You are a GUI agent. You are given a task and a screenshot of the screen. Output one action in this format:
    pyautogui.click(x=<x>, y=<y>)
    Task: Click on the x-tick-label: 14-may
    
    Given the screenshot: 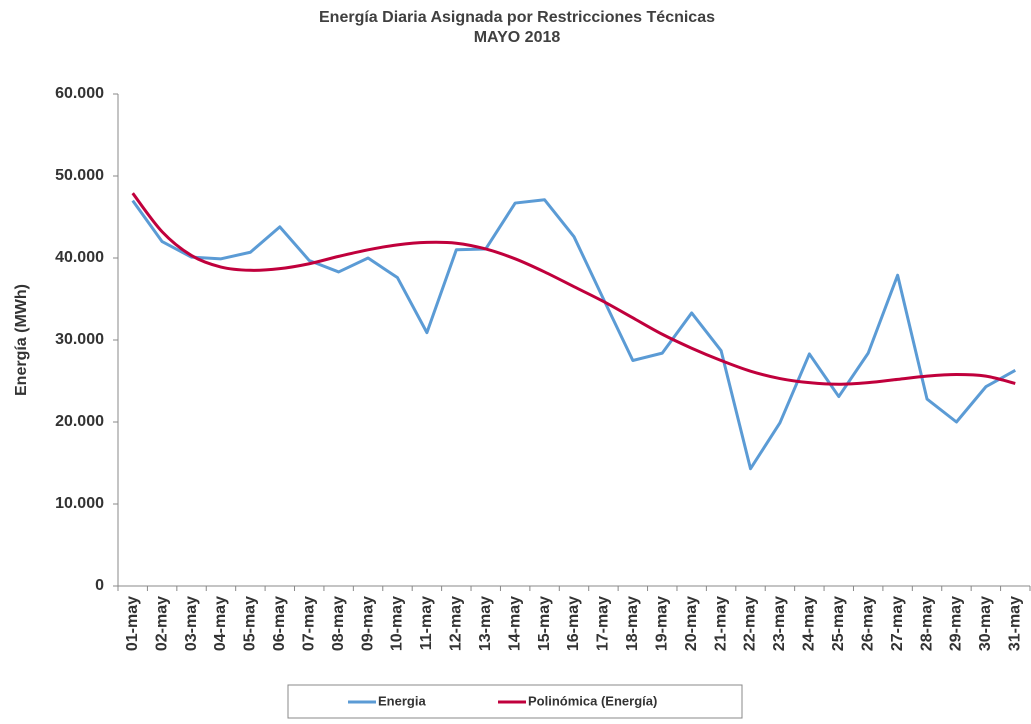 What is the action you would take?
    pyautogui.click(x=514, y=623)
    